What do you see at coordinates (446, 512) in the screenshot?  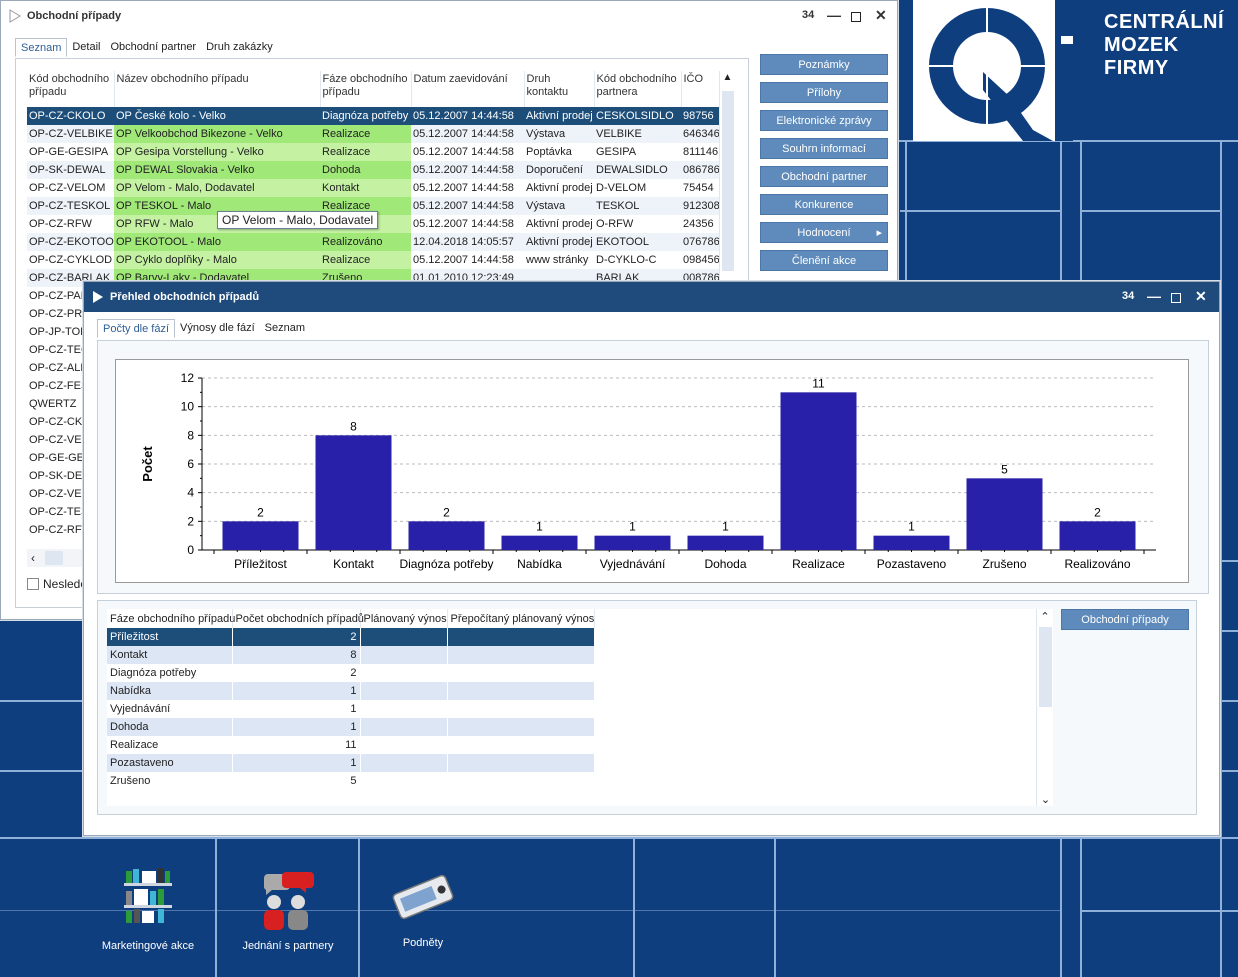 I see `bar-value-label: 2` at bounding box center [446, 512].